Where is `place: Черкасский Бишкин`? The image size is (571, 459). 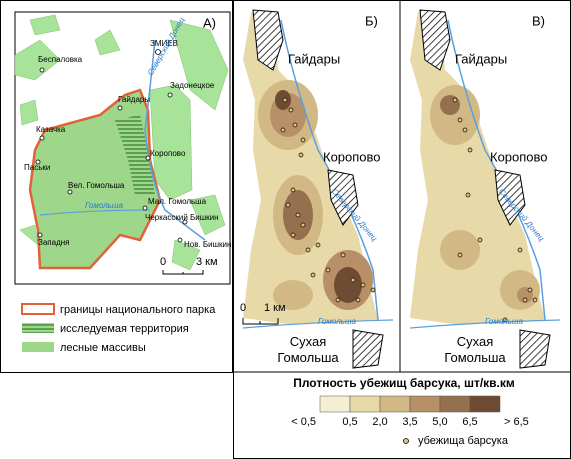
place: Черкасский Бишкин is located at coordinates (182, 217).